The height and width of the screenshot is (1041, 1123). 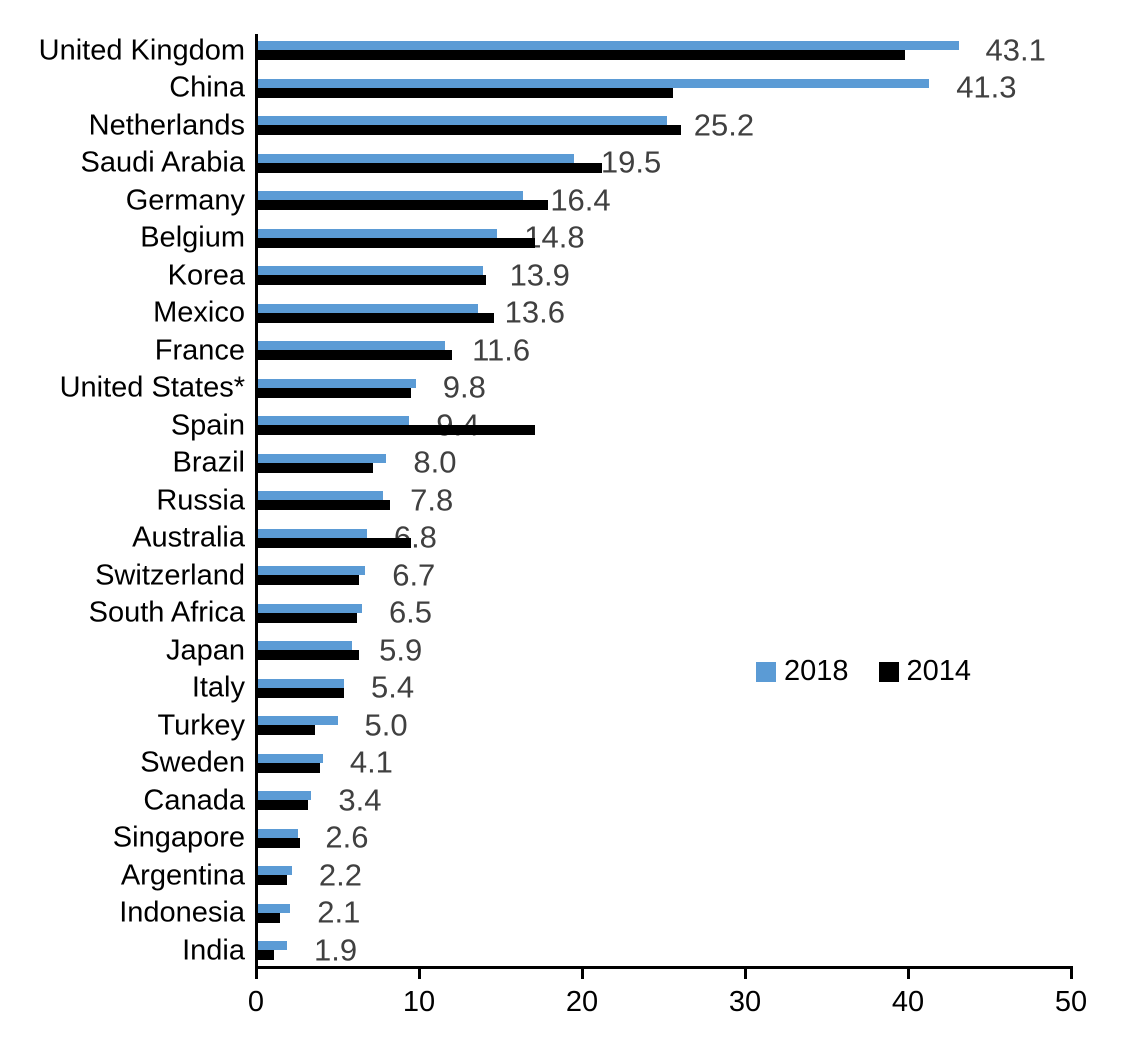 What do you see at coordinates (333, 392) in the screenshot?
I see `bar-2014-united-states` at bounding box center [333, 392].